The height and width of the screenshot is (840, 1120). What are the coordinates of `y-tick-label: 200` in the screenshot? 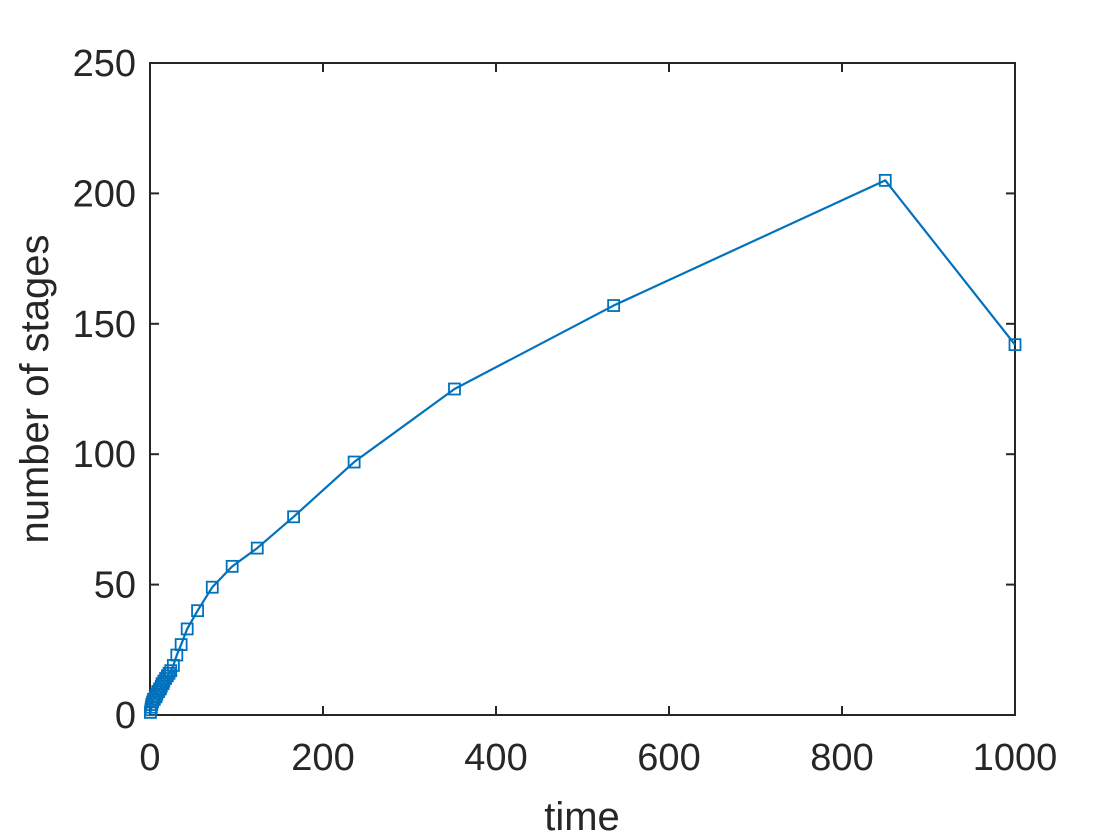 It's located at (104, 194).